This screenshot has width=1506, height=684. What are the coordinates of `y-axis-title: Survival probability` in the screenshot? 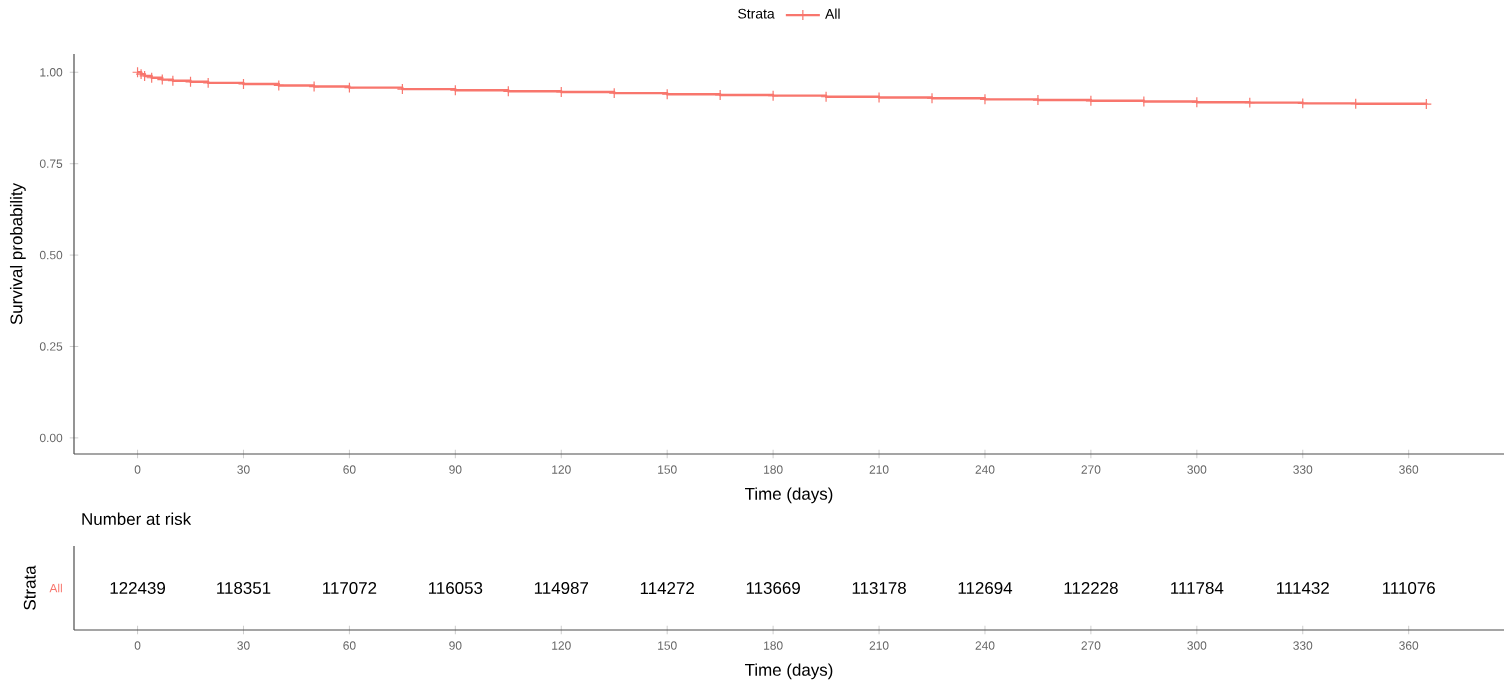 It's located at (17, 254).